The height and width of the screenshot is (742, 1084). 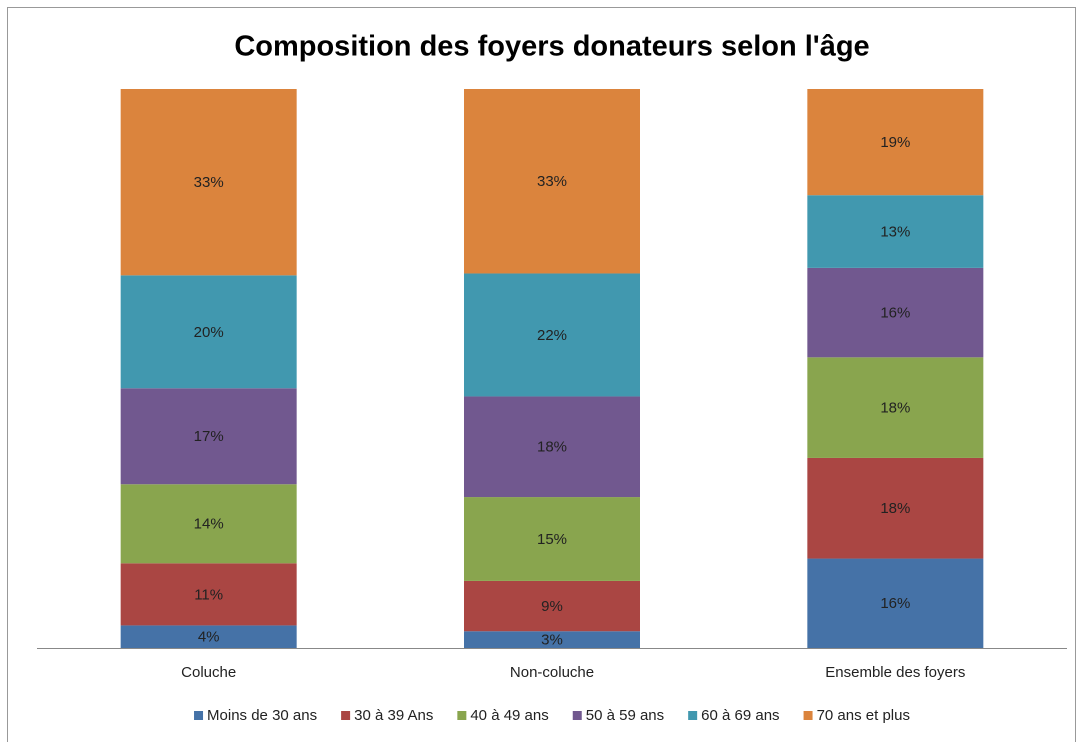 I want to click on legend-label: 50 à 59 ans, so click(x=625, y=715).